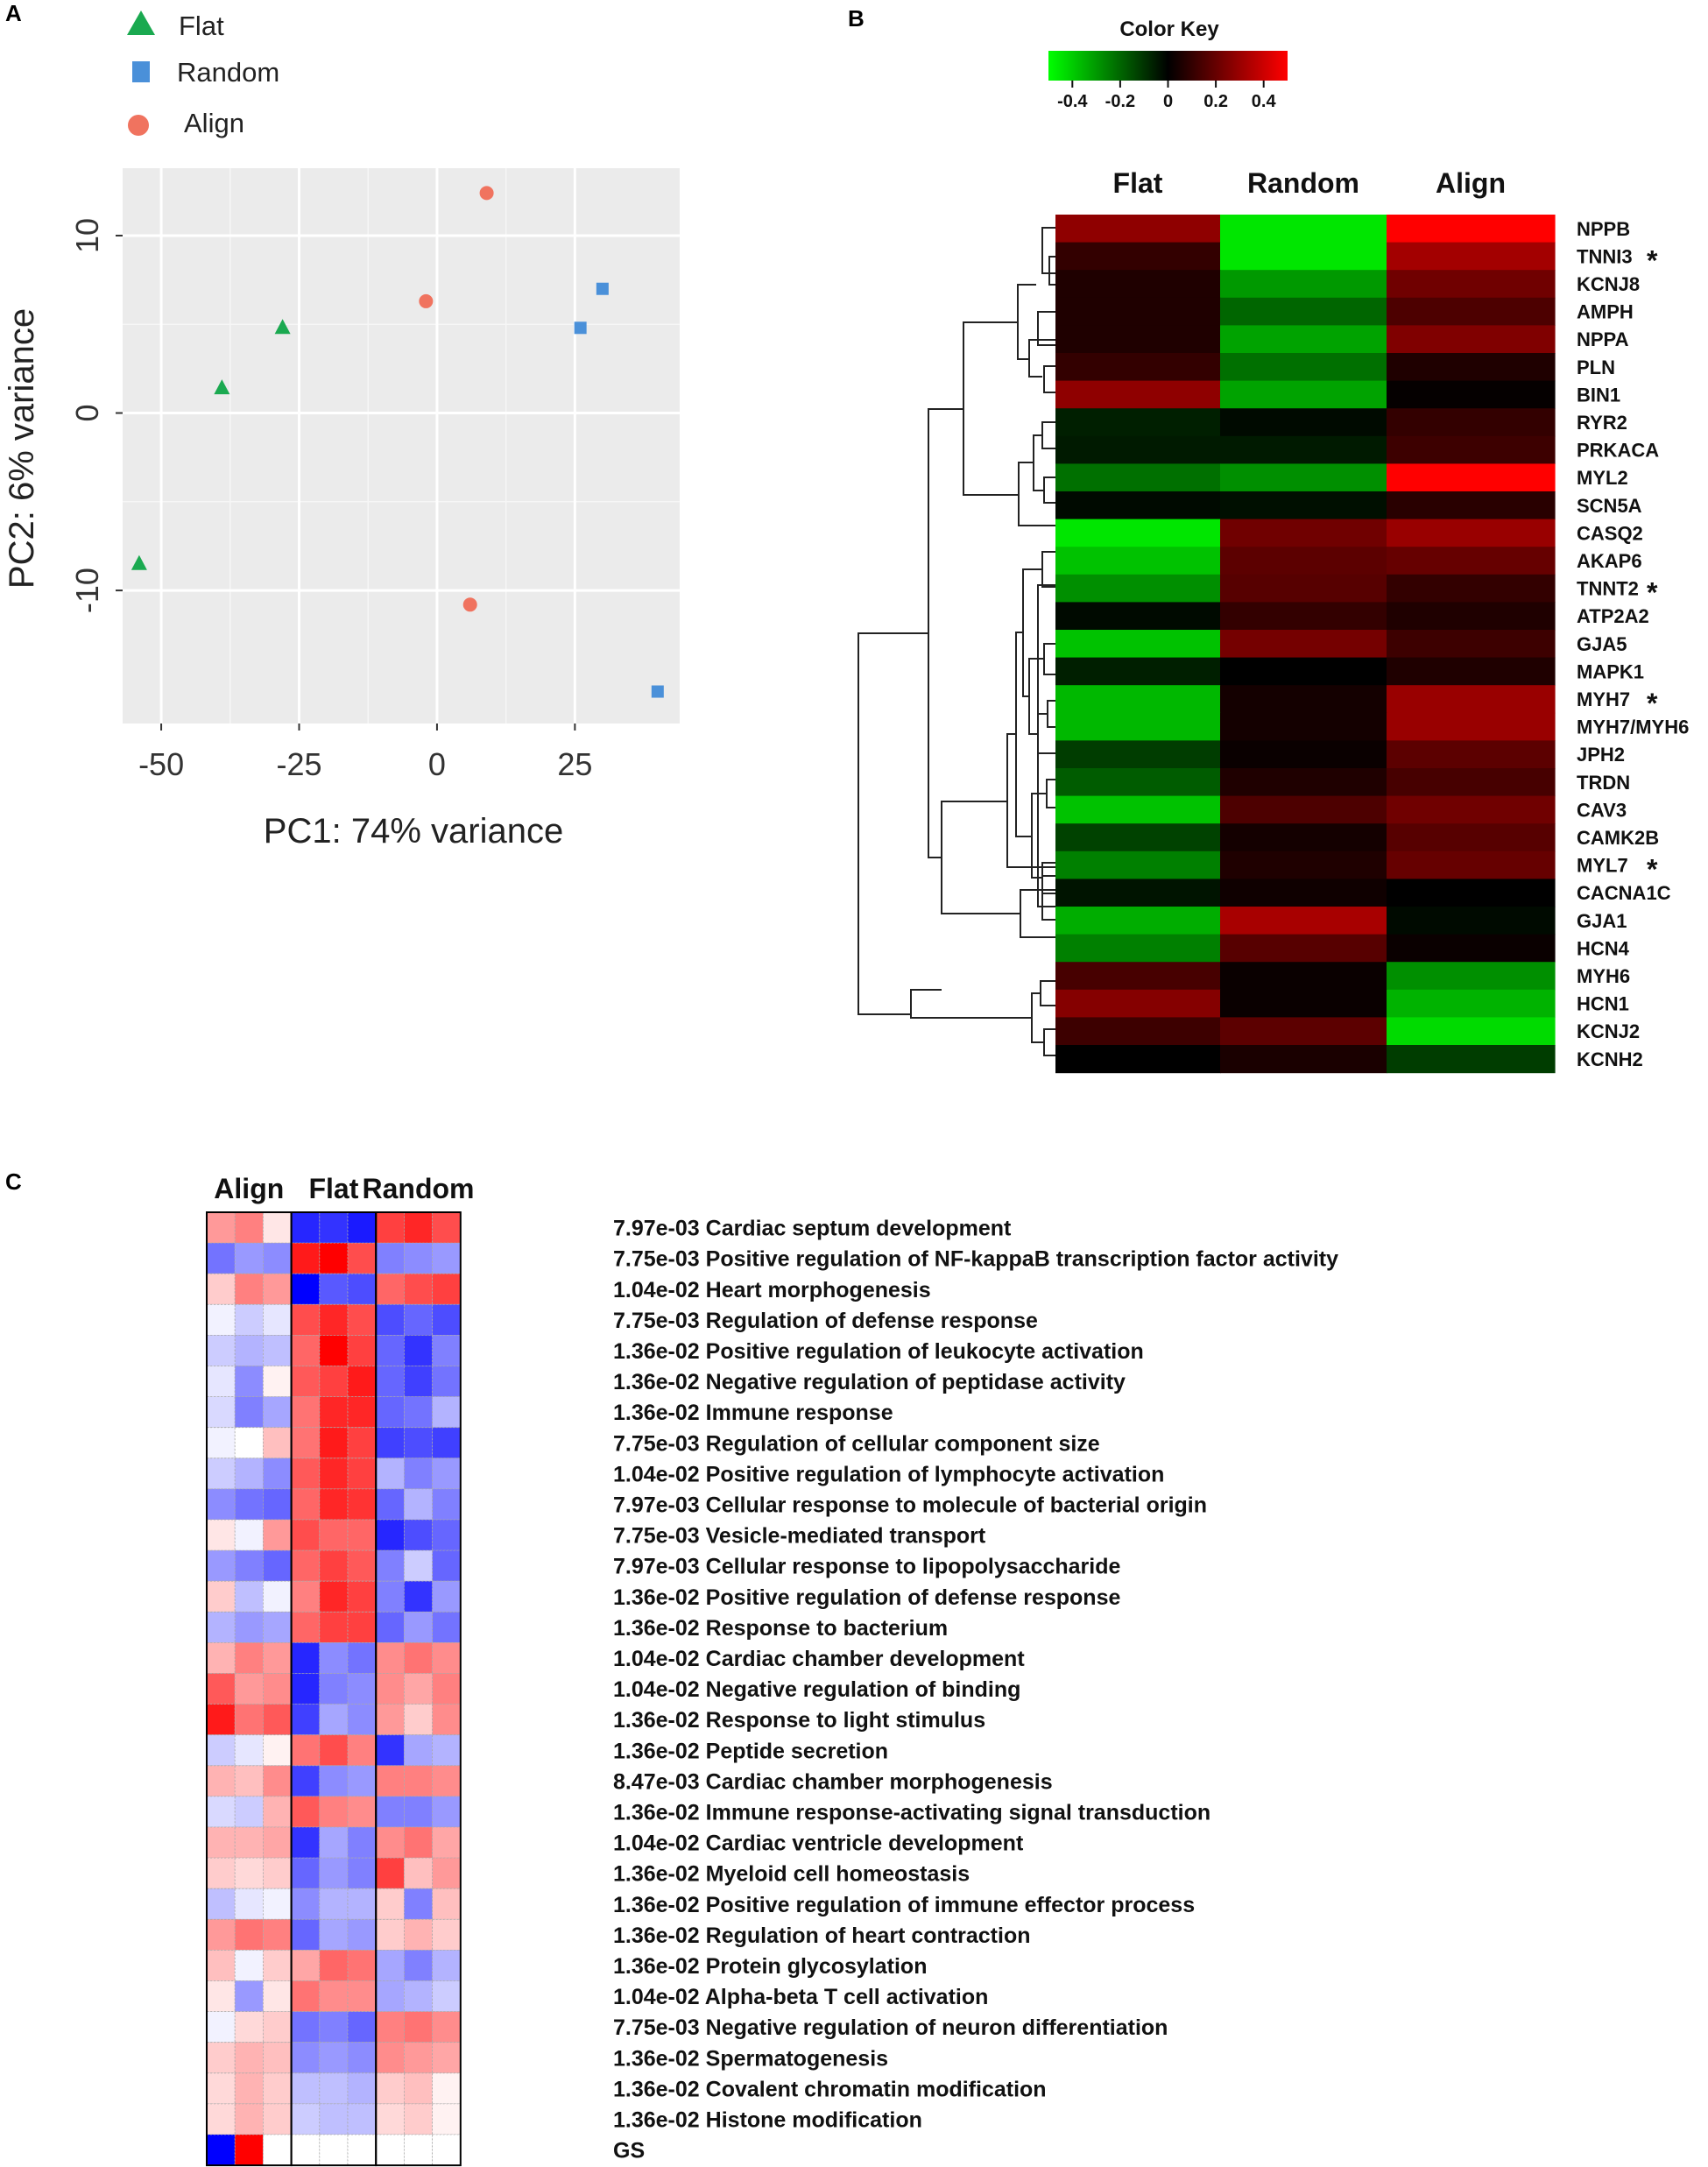  What do you see at coordinates (298, 764) in the screenshot?
I see `pca-x-tick-label: -25` at bounding box center [298, 764].